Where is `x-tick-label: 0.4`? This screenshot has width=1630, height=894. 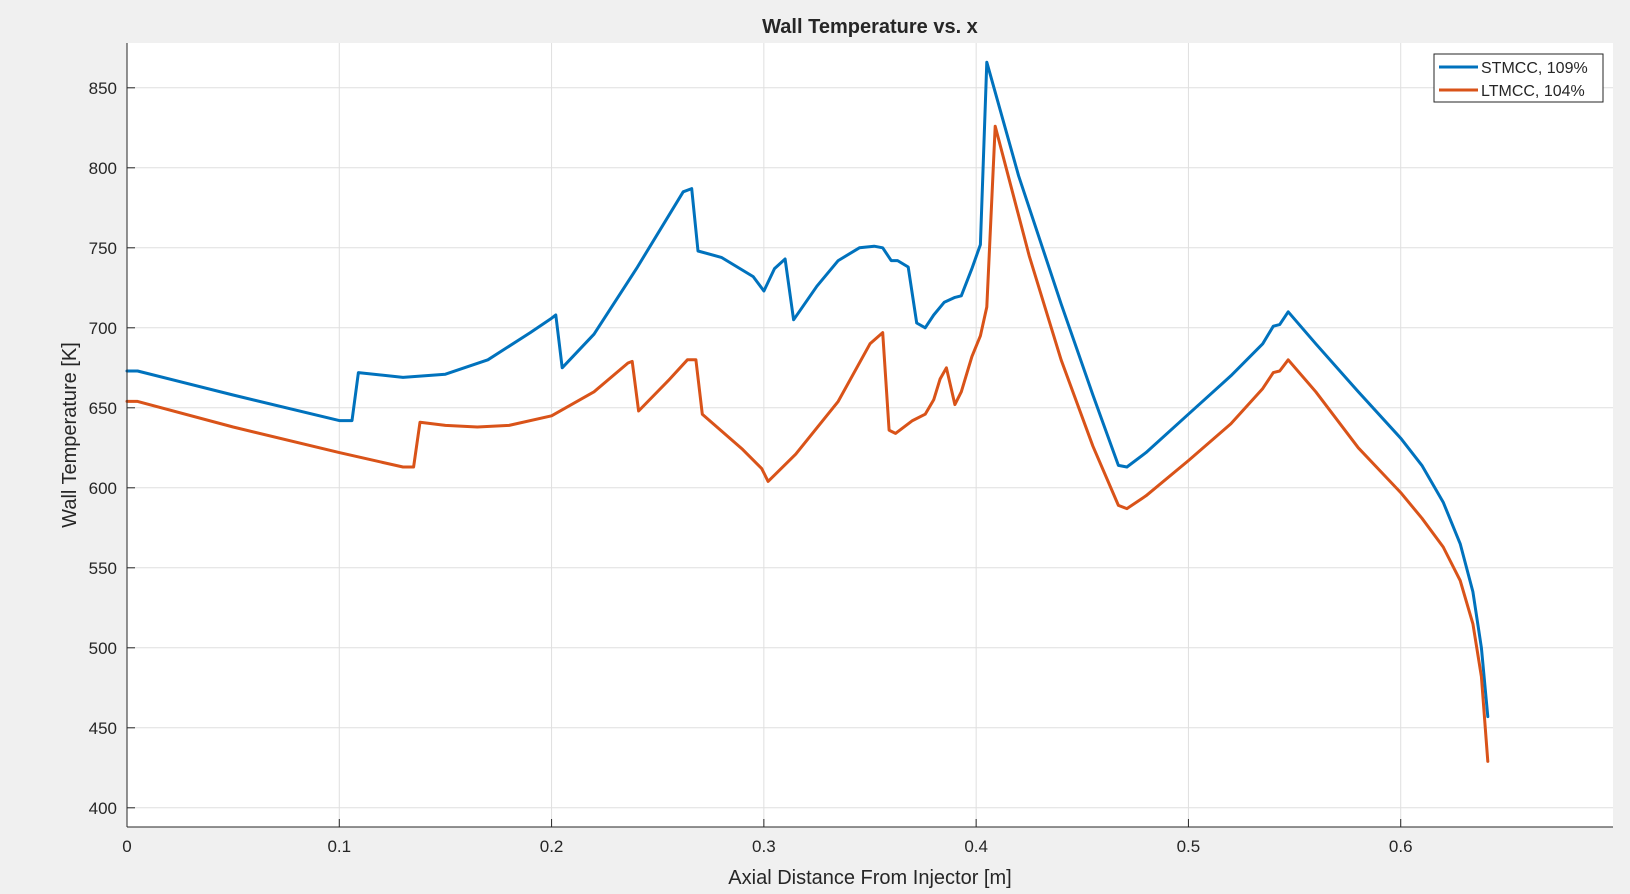 x-tick-label: 0.4 is located at coordinates (976, 846).